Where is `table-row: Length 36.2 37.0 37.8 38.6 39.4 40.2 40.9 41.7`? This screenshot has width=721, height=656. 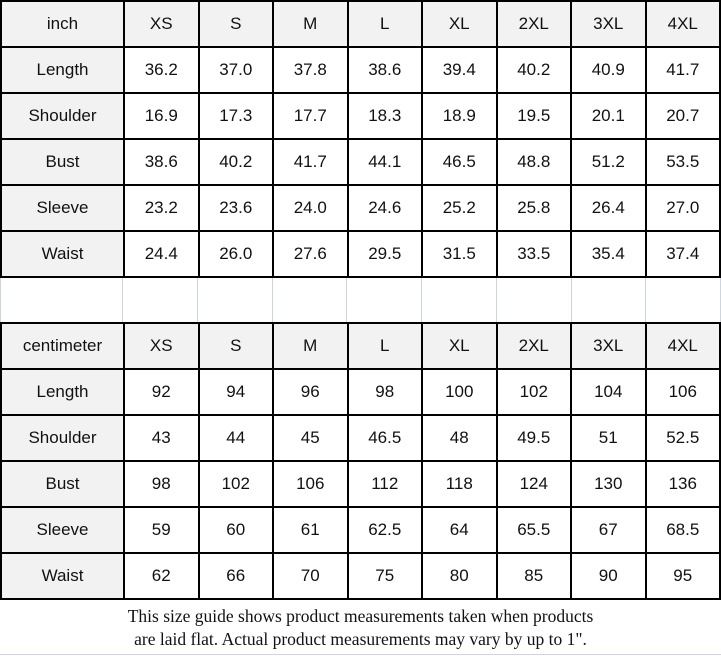 table-row: Length 36.2 37.0 37.8 38.6 39.4 40.2 40.9 41.7 is located at coordinates (360, 70).